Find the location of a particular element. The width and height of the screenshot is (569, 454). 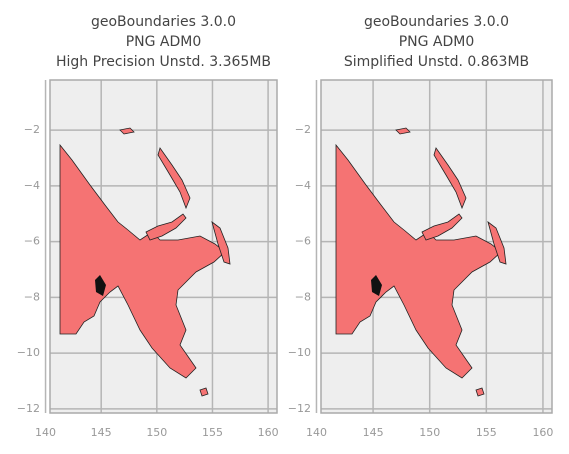

chart-title: Simplified Unstd. 0.863MB is located at coordinates (436, 62).